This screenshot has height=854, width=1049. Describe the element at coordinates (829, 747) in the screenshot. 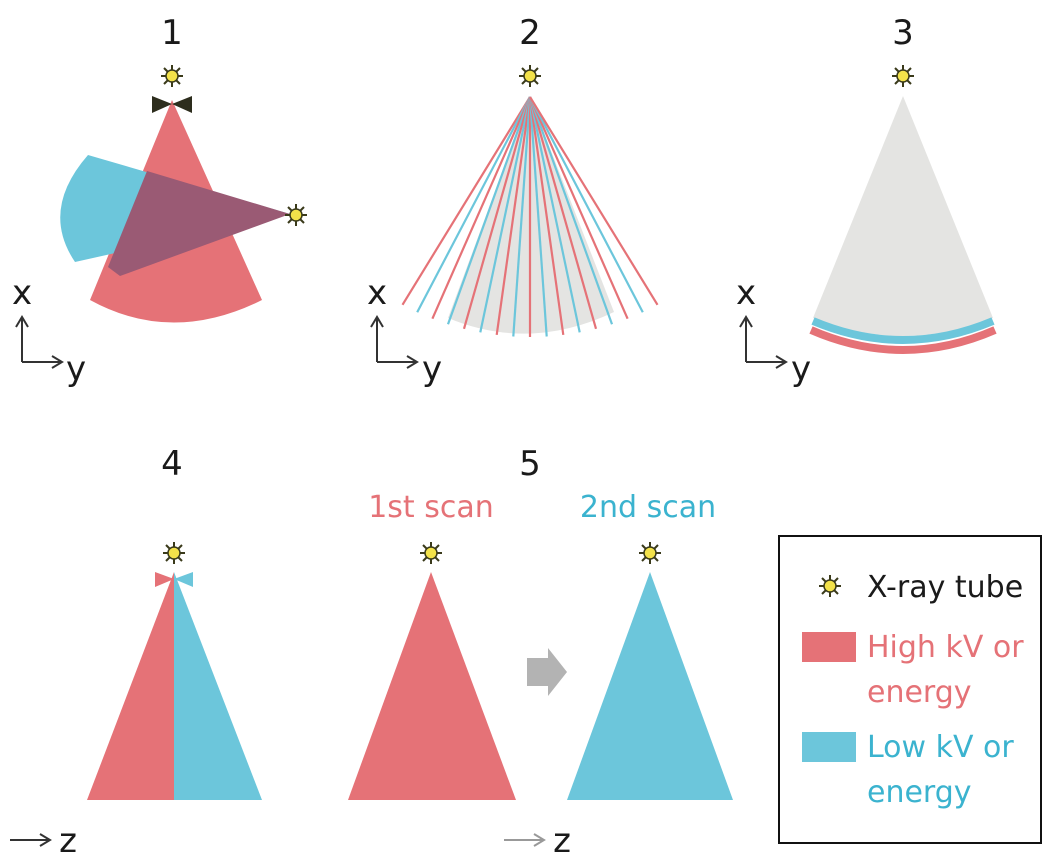

I see `legend-low-swatch` at that location.